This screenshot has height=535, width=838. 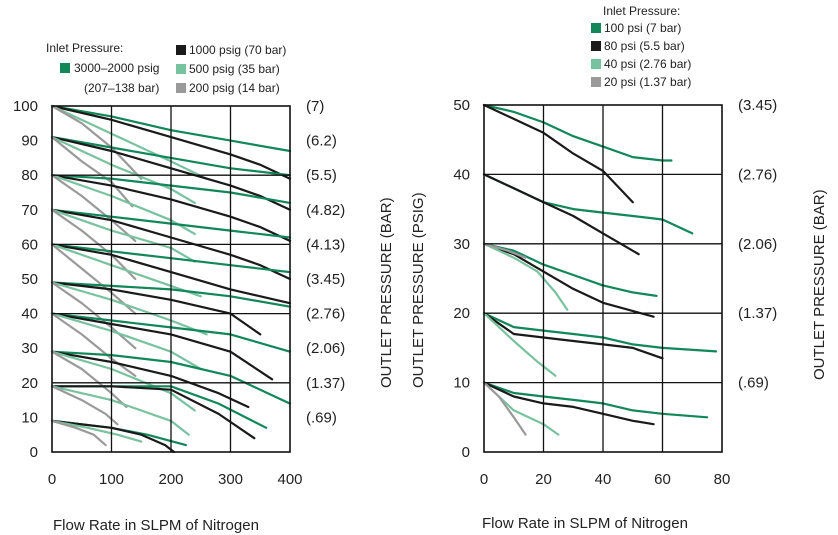 What do you see at coordinates (234, 69) in the screenshot?
I see `left-legend-label-2: 500 psig (35 bar)` at bounding box center [234, 69].